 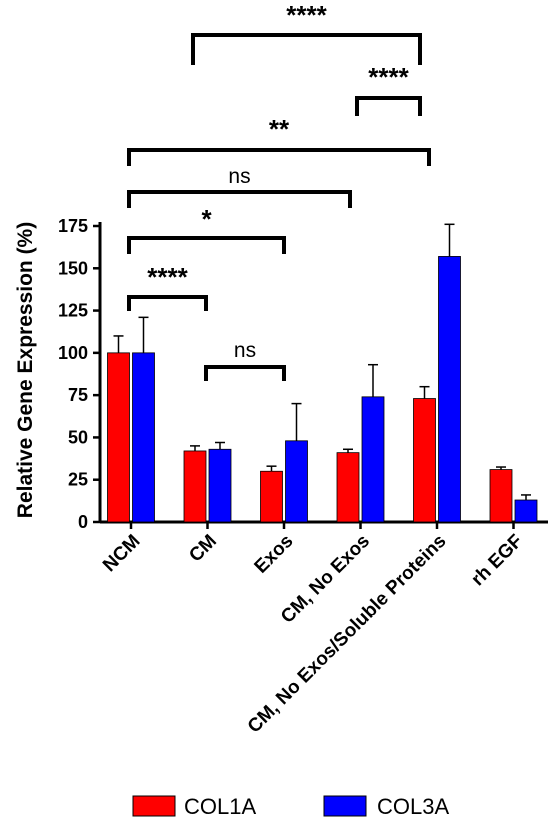 I want to click on bar-col3a-cm-no-exos-soluble-proteins, so click(x=449, y=389).